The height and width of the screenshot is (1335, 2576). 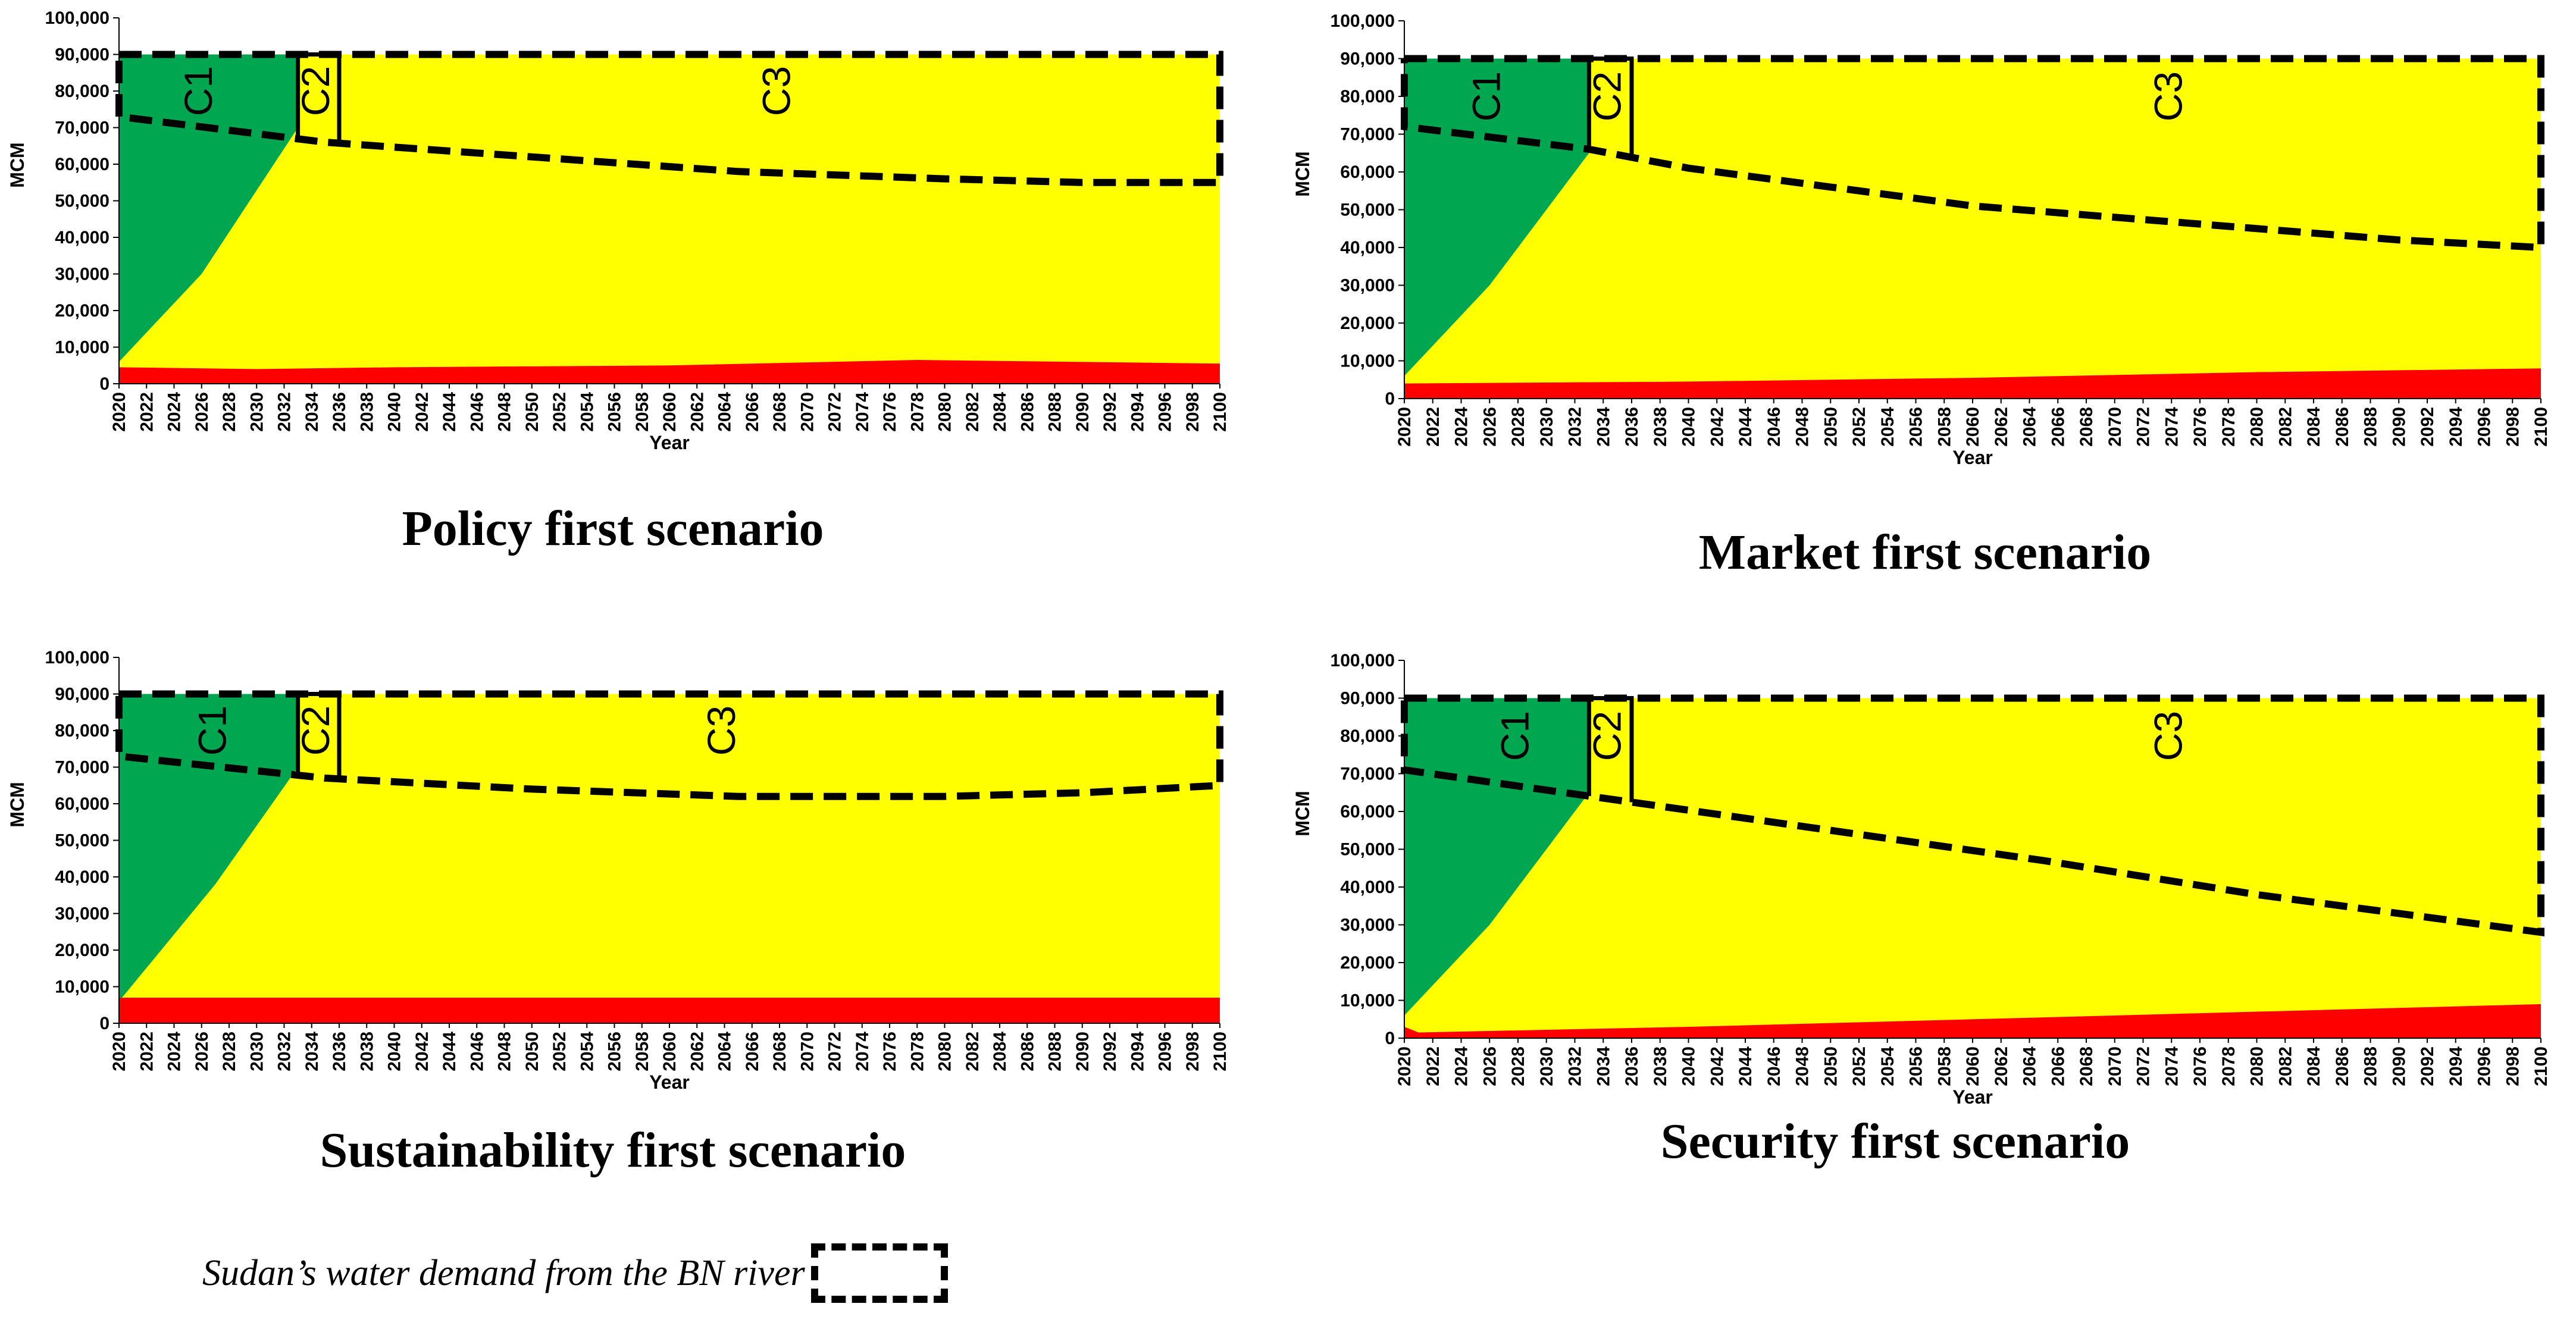 What do you see at coordinates (2541, 1066) in the screenshot?
I see `x-tick-label: 2100` at bounding box center [2541, 1066].